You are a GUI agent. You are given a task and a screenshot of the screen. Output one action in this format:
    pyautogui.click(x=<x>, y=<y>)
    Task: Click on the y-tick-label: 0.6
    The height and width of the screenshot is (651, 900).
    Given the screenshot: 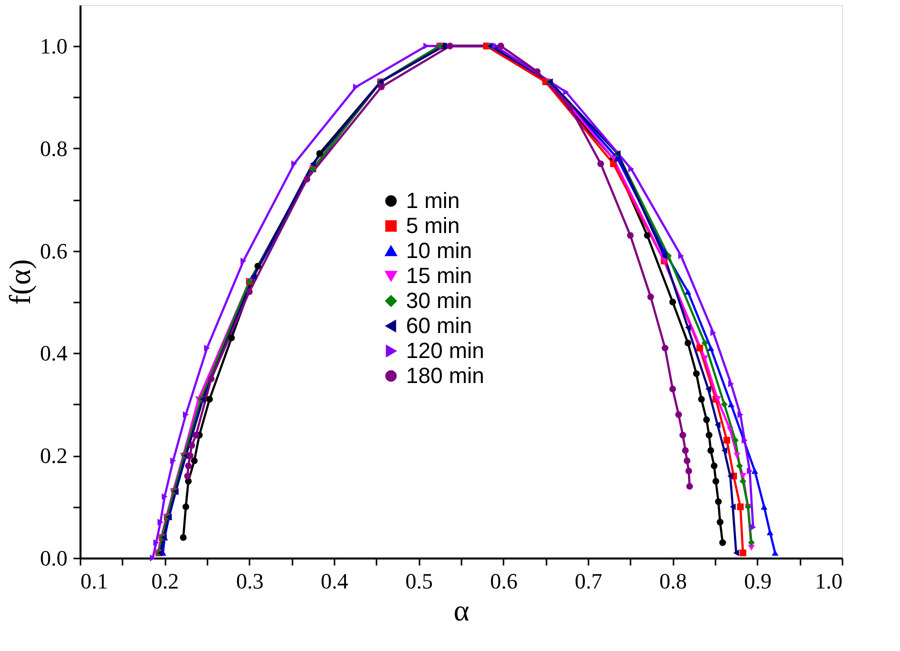 What is the action you would take?
    pyautogui.click(x=54, y=251)
    